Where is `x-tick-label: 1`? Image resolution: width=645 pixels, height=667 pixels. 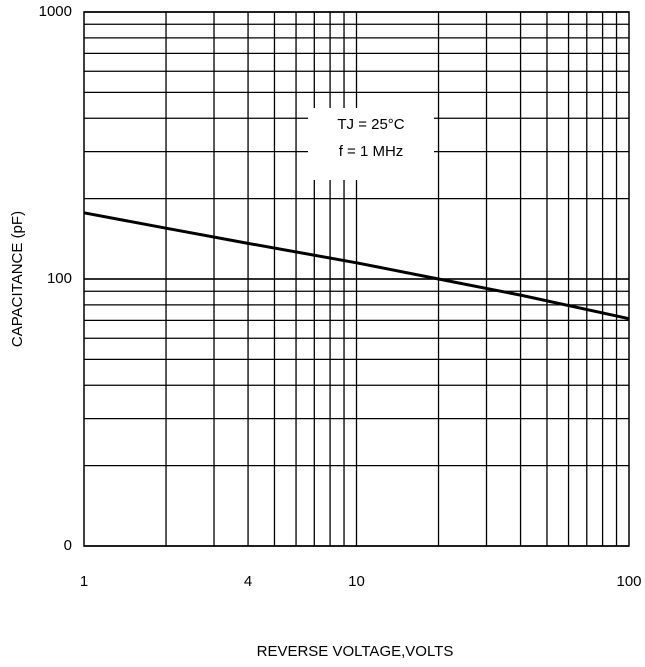 x-tick-label: 1 is located at coordinates (84, 581).